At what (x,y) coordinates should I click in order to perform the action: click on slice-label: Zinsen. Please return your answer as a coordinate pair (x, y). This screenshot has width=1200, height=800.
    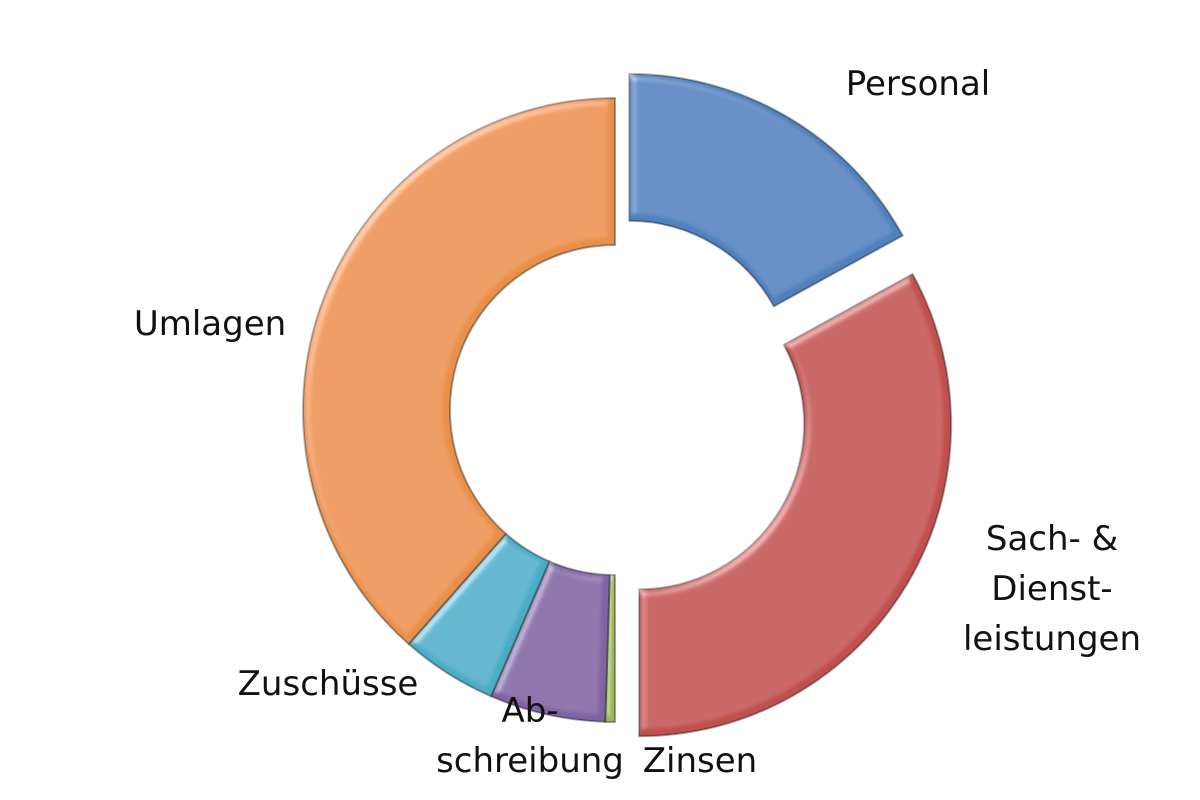
    Looking at the image, I should click on (700, 761).